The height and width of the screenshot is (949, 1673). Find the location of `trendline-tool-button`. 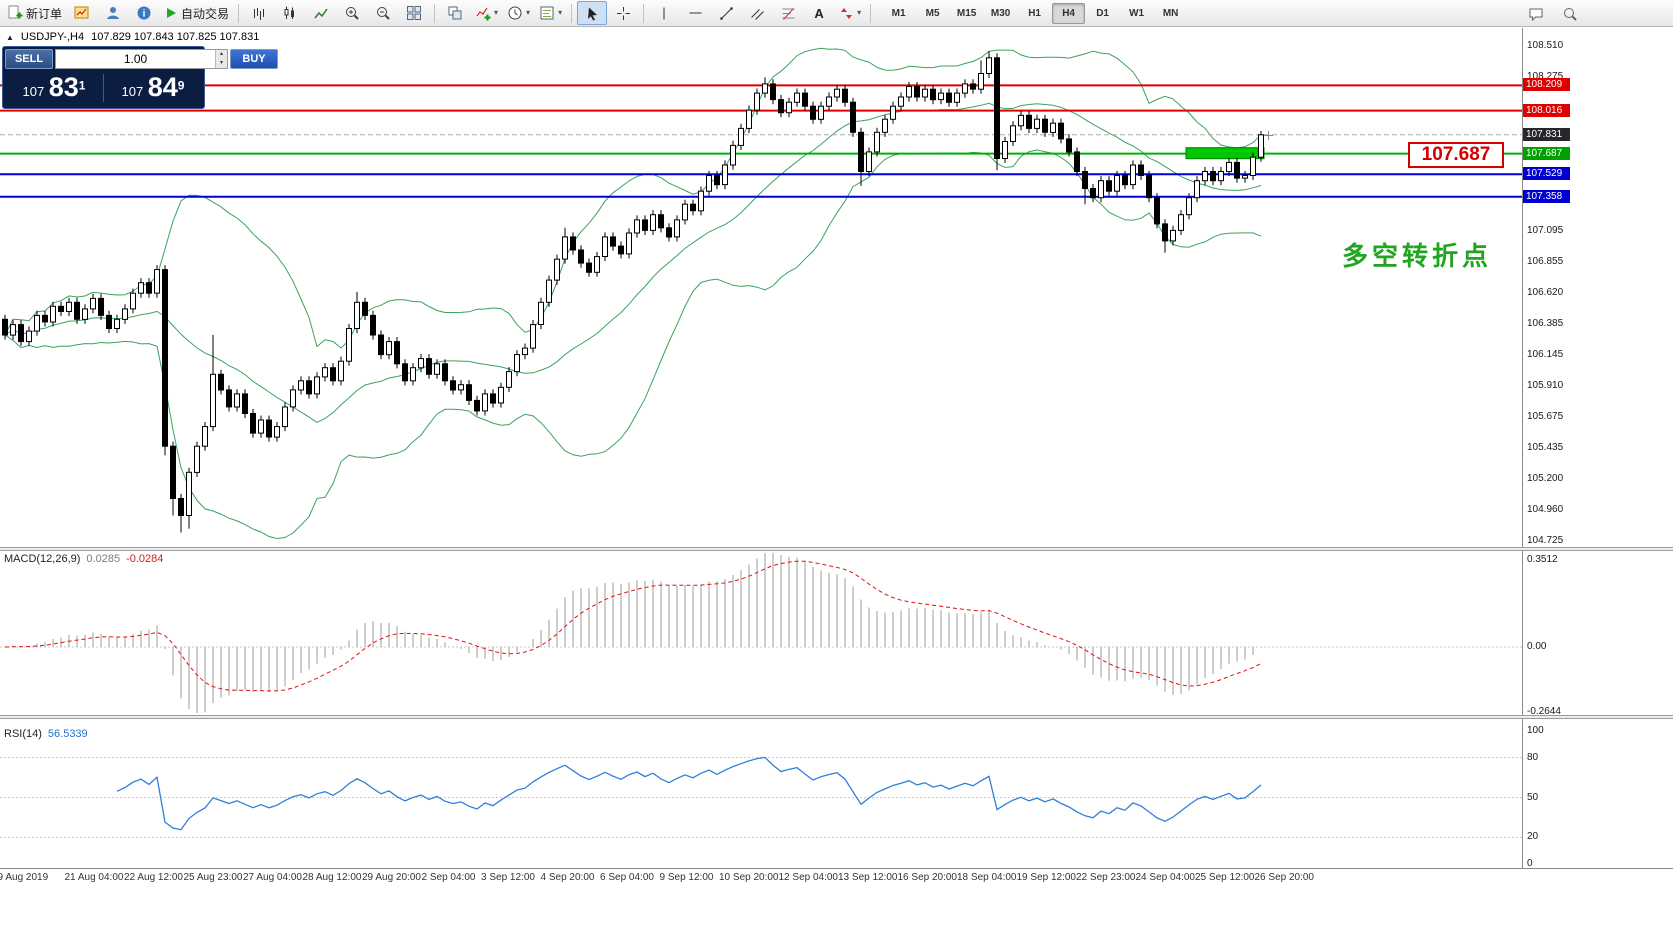

trendline-tool-button is located at coordinates (726, 13).